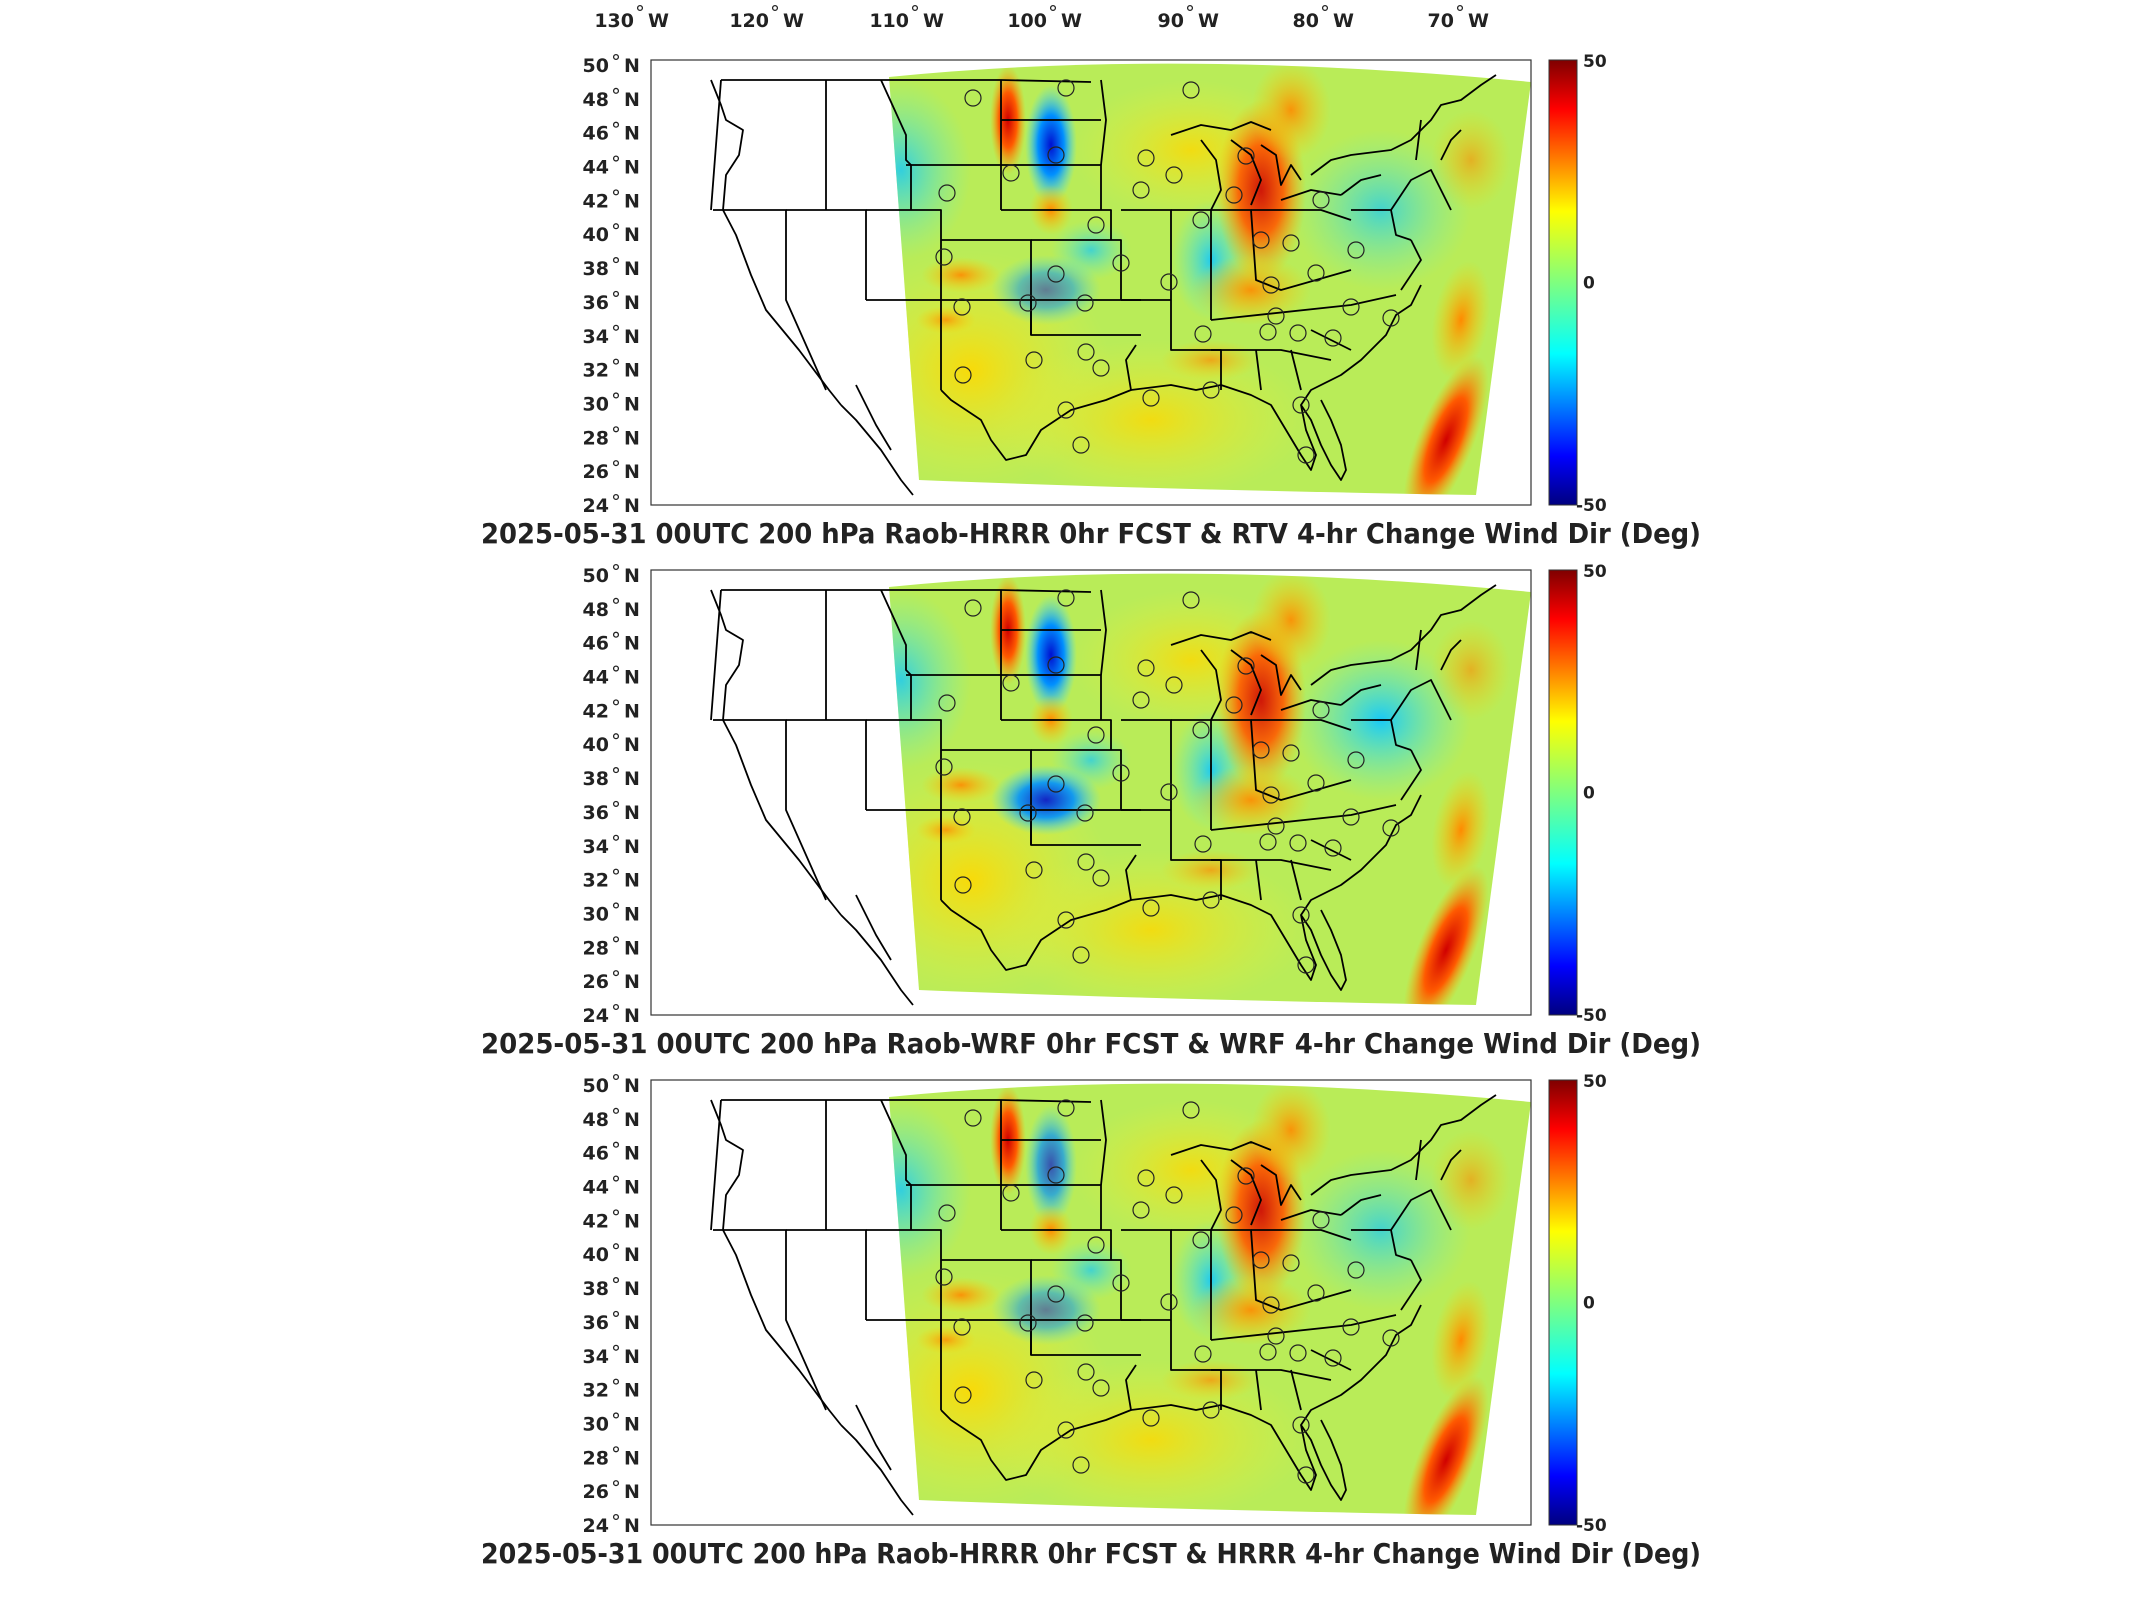  Describe the element at coordinates (596, 472) in the screenshot. I see `lat-tick-degree: 26` at that location.